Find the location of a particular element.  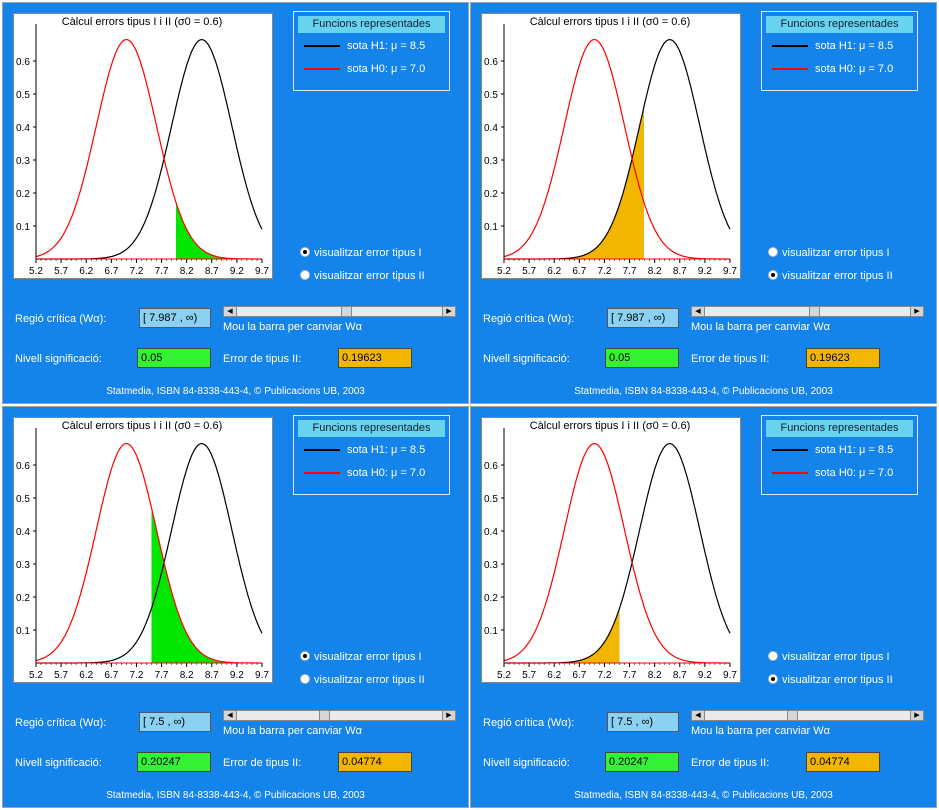

significance-label: Nivell significació: is located at coordinates (58, 763).